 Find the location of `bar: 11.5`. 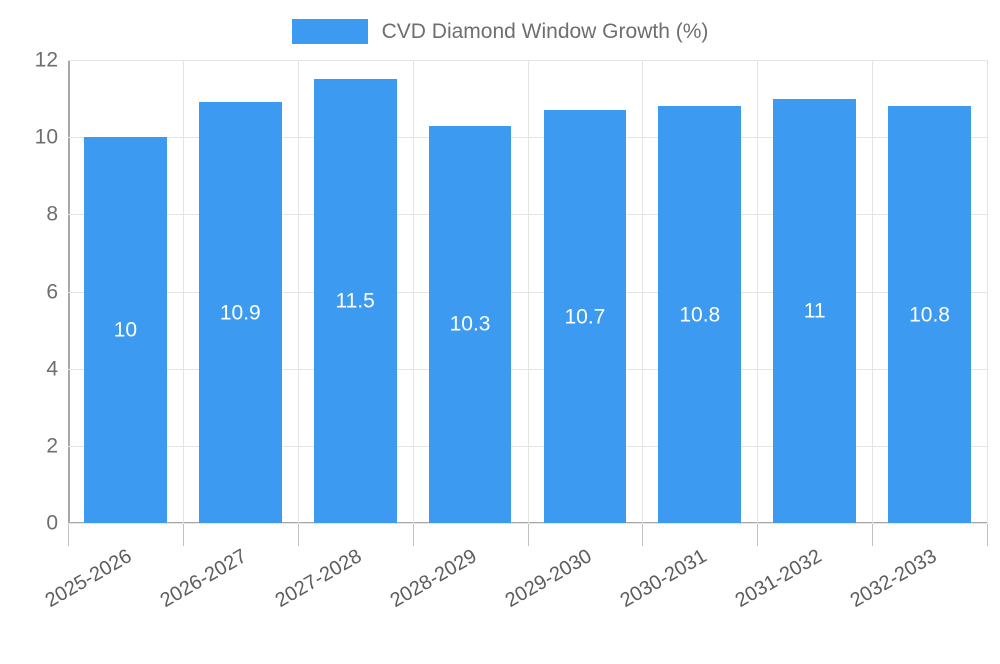

bar: 11.5 is located at coordinates (355, 301).